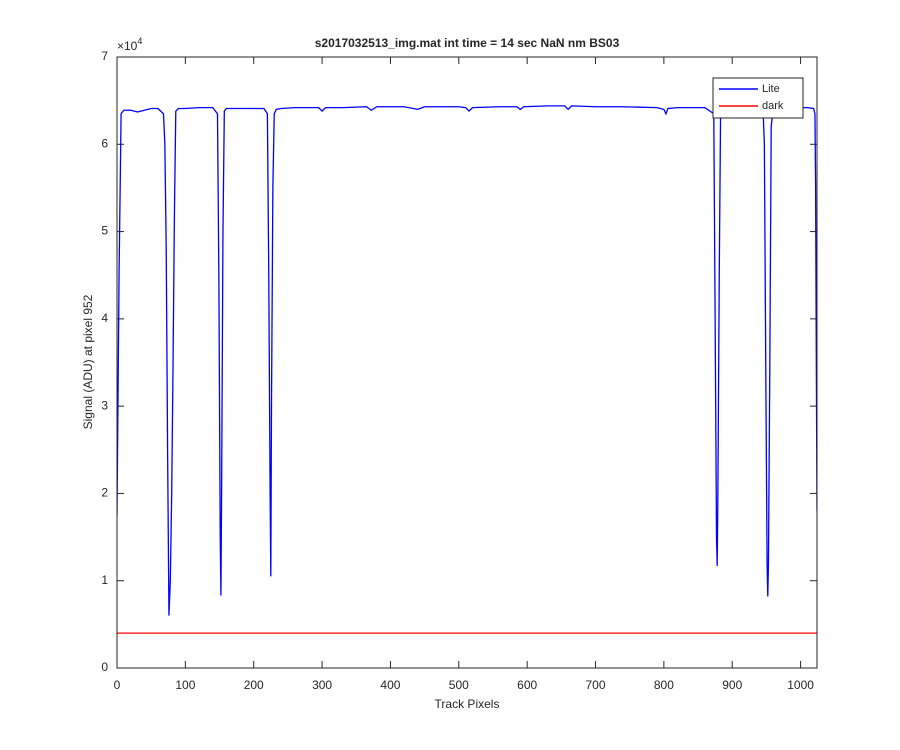 Image resolution: width=900 pixels, height=750 pixels. Describe the element at coordinates (527, 685) in the screenshot. I see `x-tick-label: 600` at that location.